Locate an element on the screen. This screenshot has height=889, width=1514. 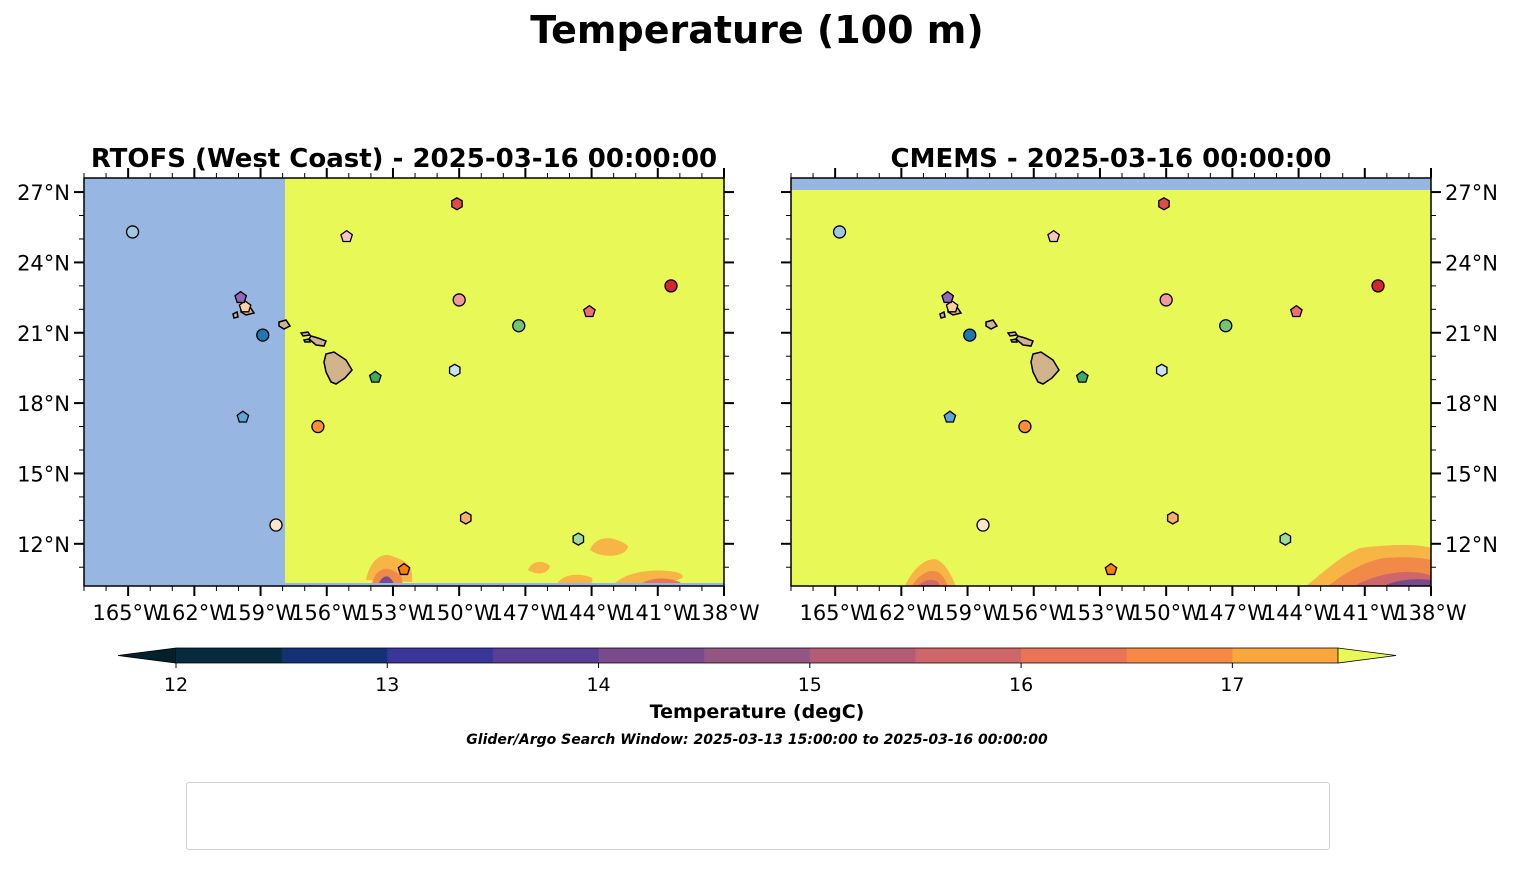
colorbar-tick-label: 17 is located at coordinates (1232, 685).